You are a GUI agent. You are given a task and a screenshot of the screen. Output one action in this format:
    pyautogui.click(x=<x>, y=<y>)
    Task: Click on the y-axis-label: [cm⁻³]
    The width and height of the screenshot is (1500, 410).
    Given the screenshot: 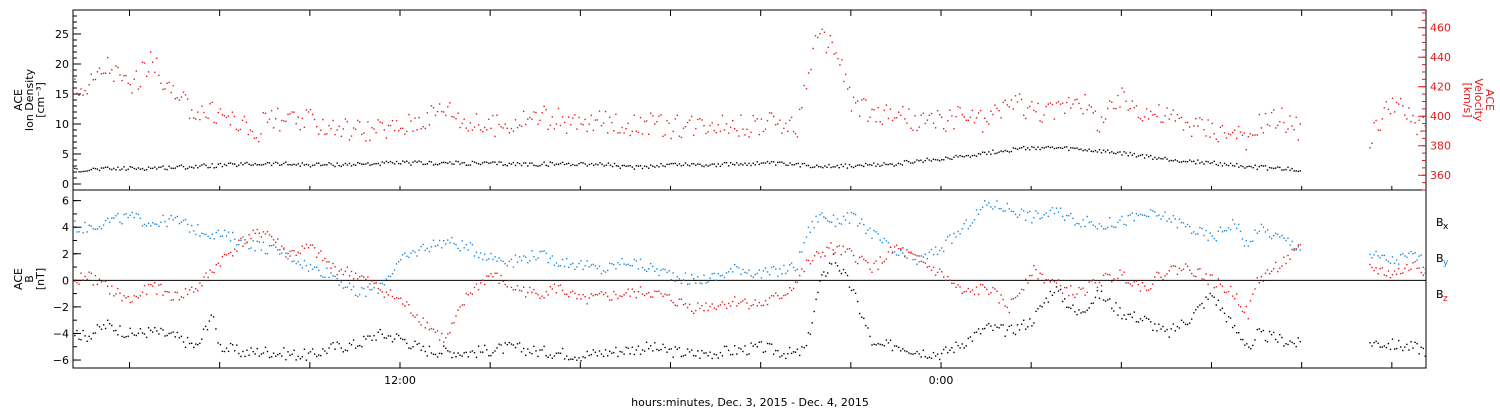 What is the action you would take?
    pyautogui.click(x=40, y=100)
    